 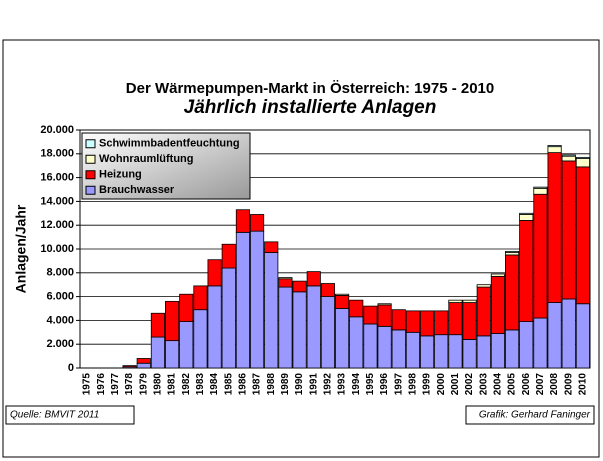 I want to click on x-tick-label: 2006, so click(x=526, y=384).